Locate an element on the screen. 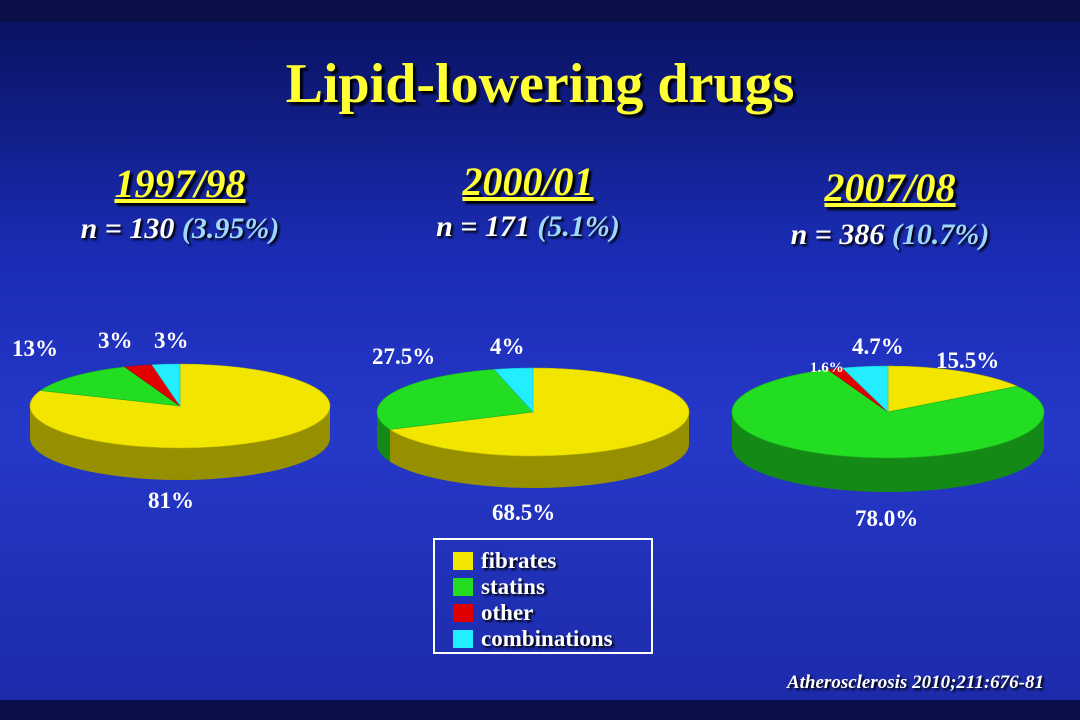  sample-size-1997-98: n = 130 (3.95%) is located at coordinates (180, 229).